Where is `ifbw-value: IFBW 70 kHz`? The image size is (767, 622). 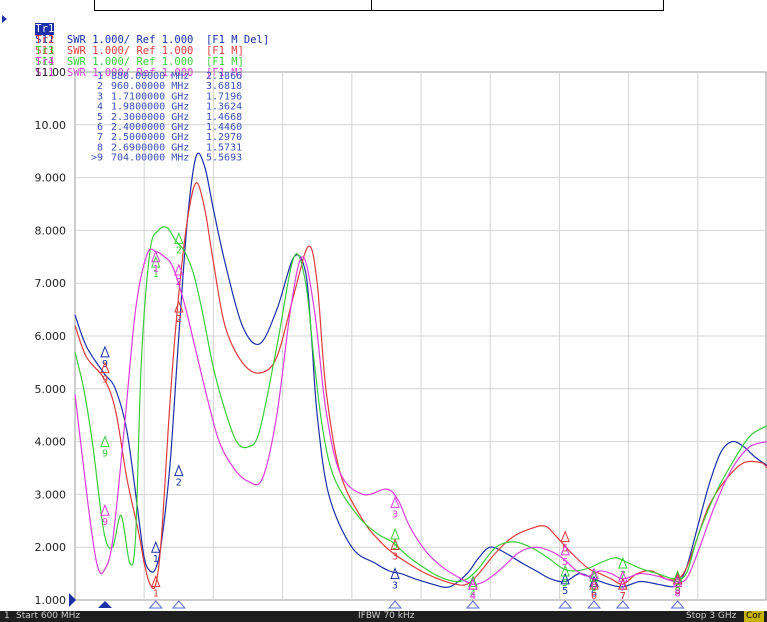
ifbw-value: IFBW 70 kHz is located at coordinates (386, 616).